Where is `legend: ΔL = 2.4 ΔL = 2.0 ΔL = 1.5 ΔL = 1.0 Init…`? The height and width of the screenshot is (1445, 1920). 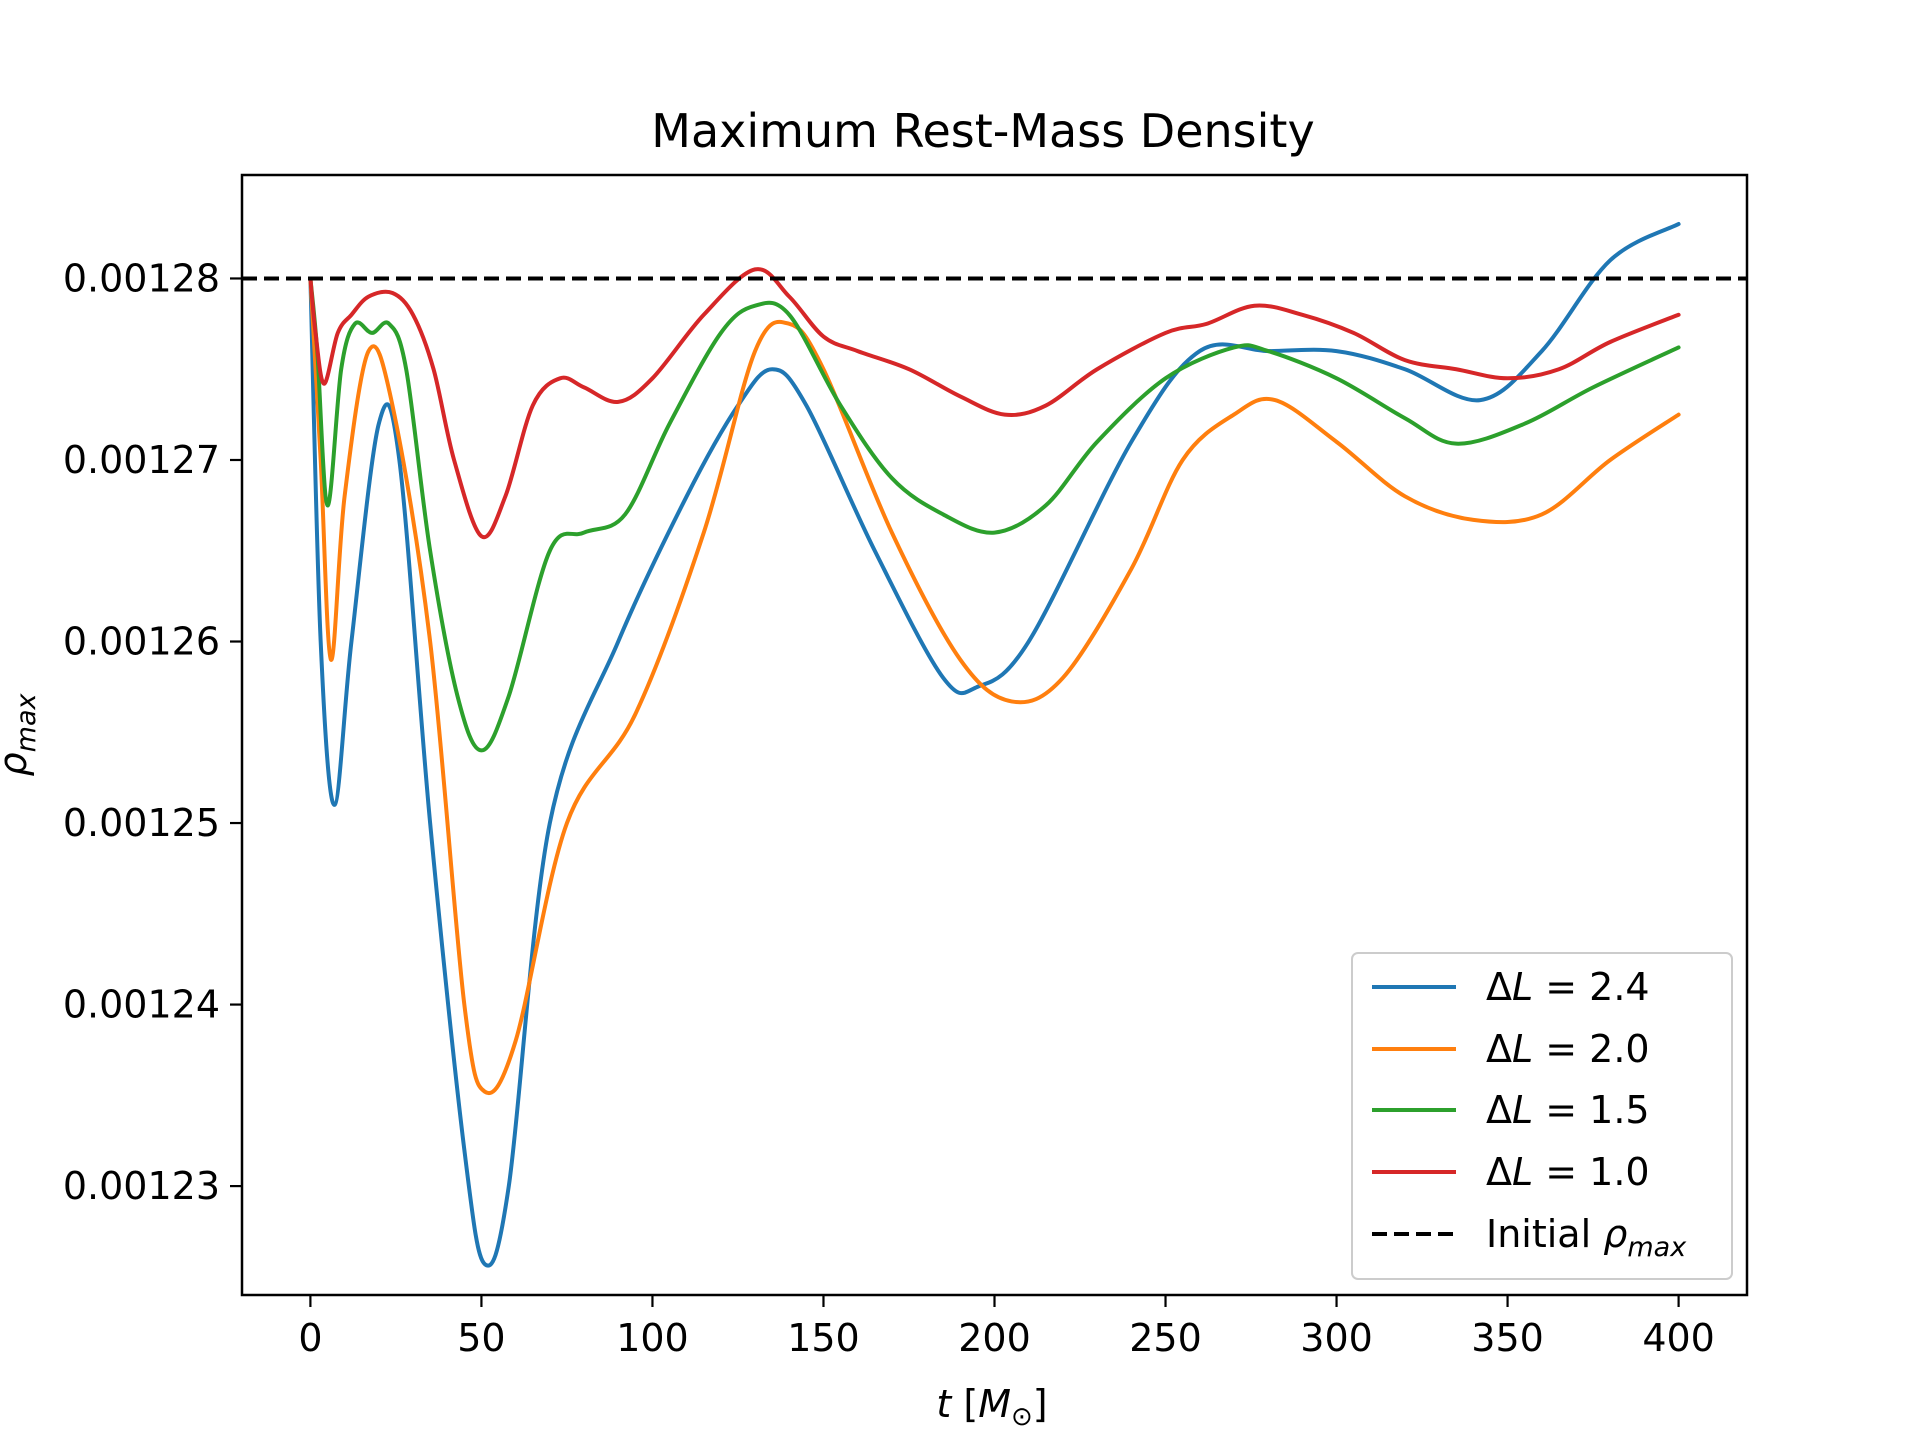
legend: ΔL = 2.4 ΔL = 2.0 ΔL = 1.5 ΔL = 1.0 Init… is located at coordinates (1542, 1116).